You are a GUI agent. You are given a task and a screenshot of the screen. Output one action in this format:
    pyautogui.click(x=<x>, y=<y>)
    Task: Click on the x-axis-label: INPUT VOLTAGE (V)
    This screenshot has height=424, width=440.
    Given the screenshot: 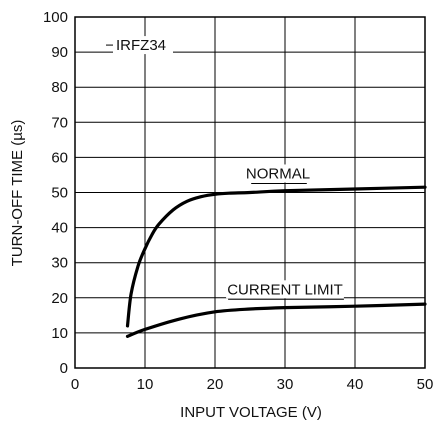 What is the action you would take?
    pyautogui.click(x=251, y=412)
    